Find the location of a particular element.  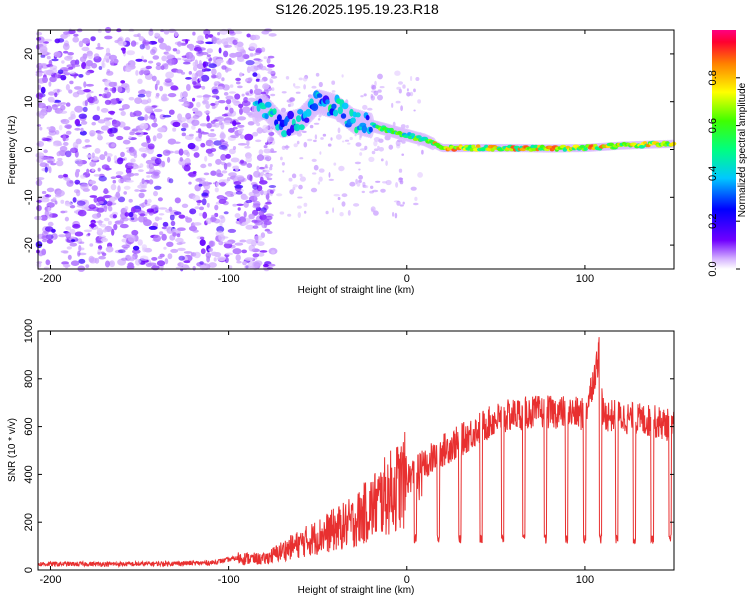

spectrogram-signal-ridge is located at coordinates (464, 121).